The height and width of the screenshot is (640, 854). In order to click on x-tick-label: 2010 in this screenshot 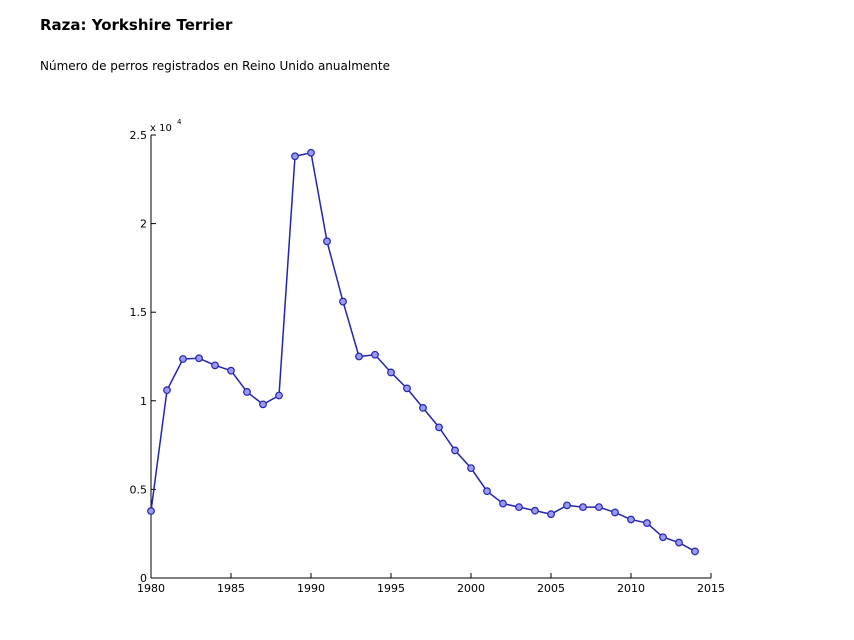, I will do `click(631, 588)`.